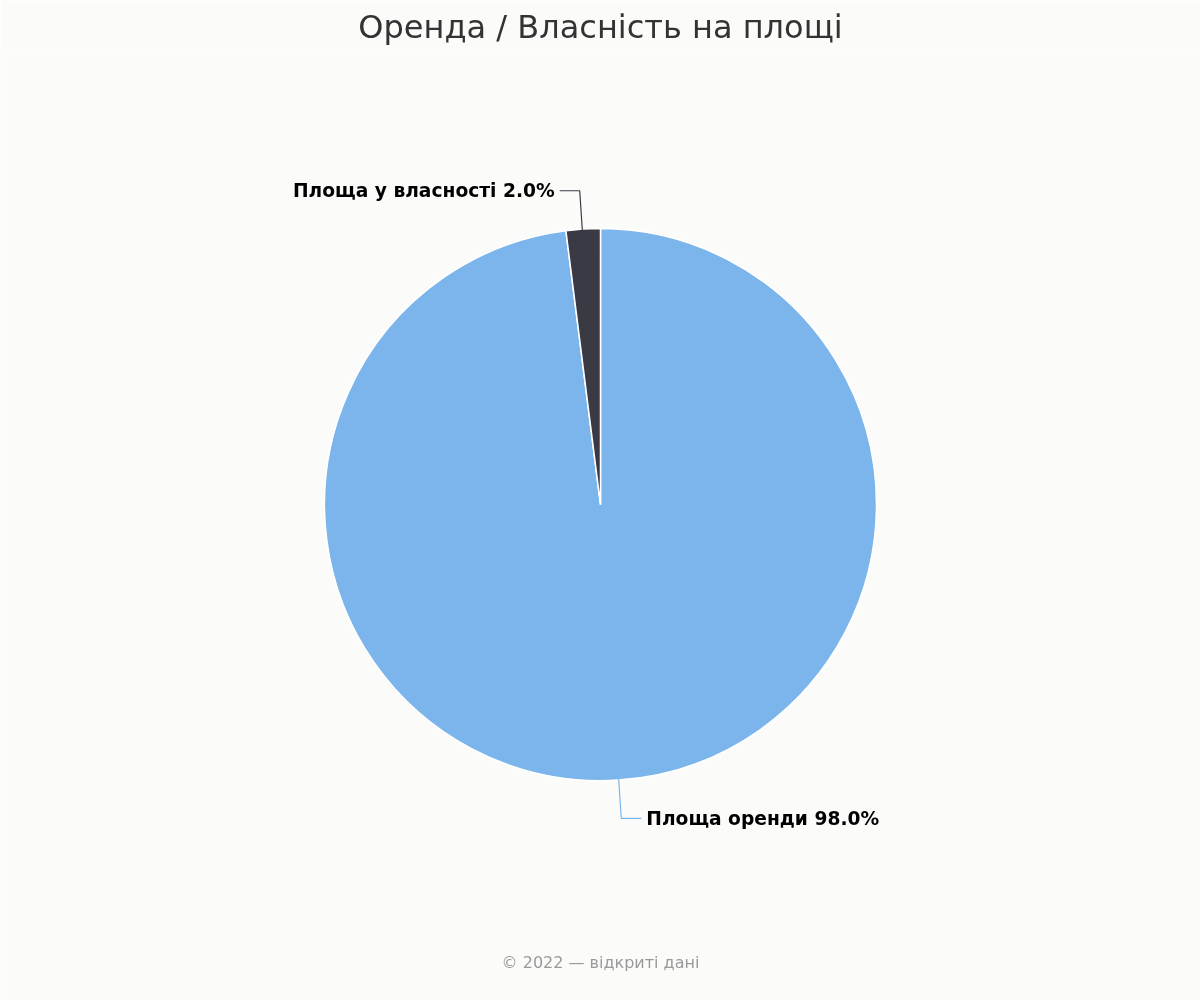  I want to click on chart-title: Оренда / Власність на площі, so click(600, 26).